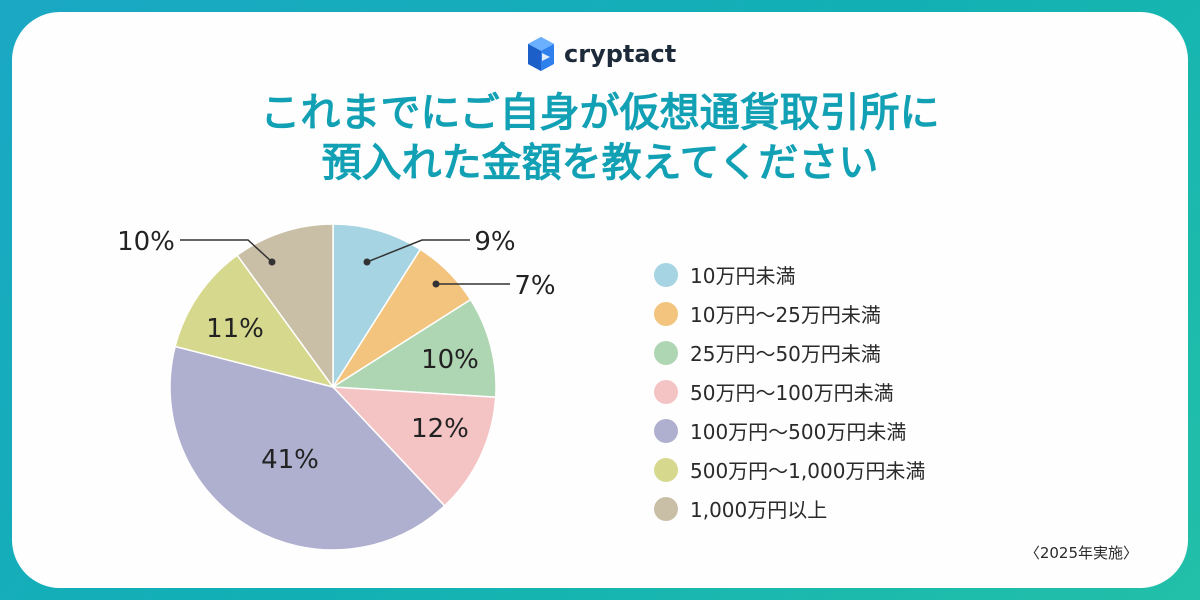 This screenshot has height=600, width=1200. Describe the element at coordinates (440, 429) in the screenshot. I see `slice-label-4: 12%` at that location.